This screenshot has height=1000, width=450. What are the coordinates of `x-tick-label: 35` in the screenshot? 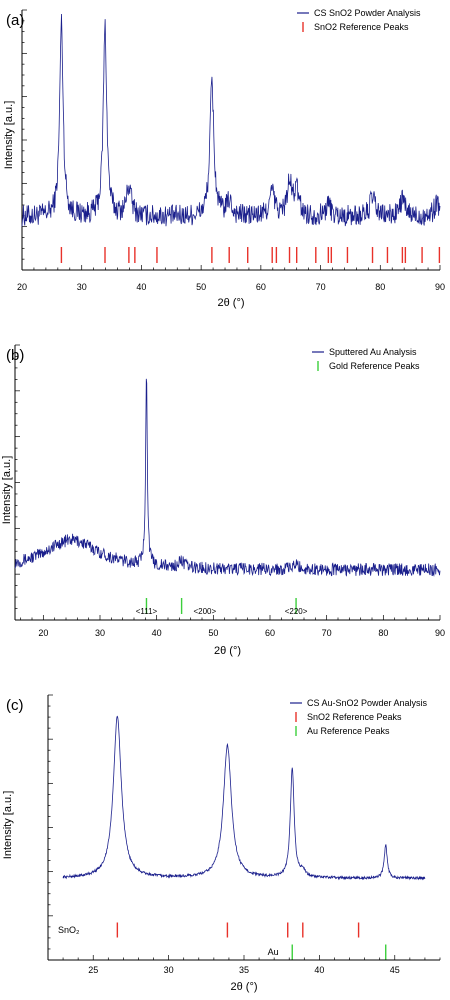 It's located at (244, 970).